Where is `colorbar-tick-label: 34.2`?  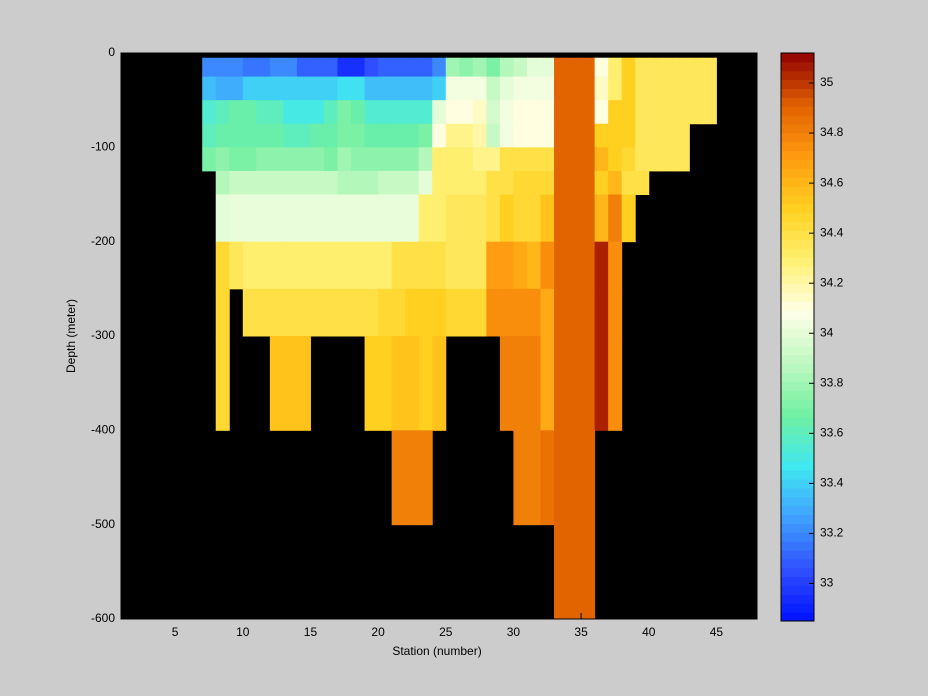
colorbar-tick-label: 34.2 is located at coordinates (832, 282).